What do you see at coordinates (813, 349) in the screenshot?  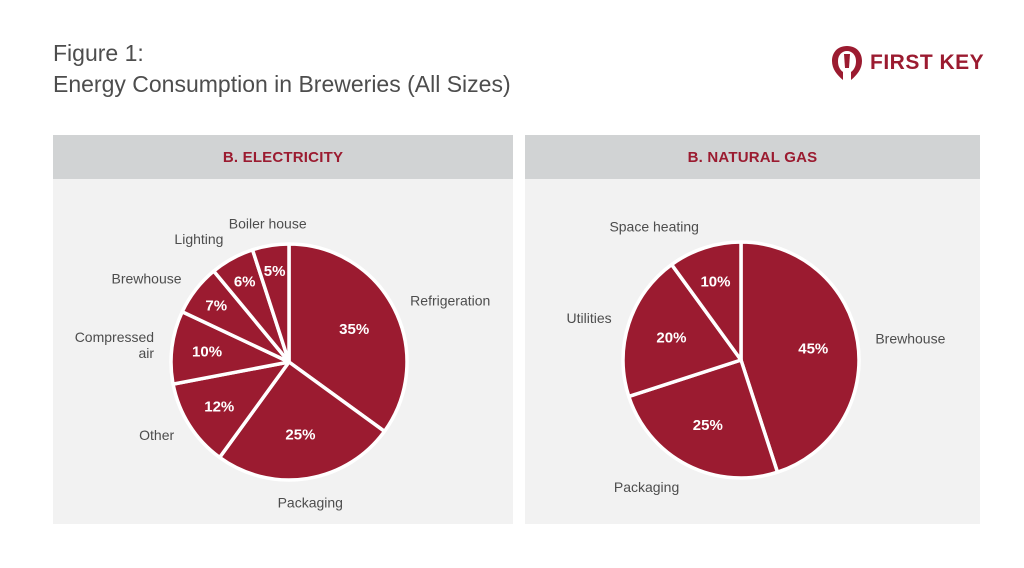 I see `natural-gas-value-label-brewhouse: 45%` at bounding box center [813, 349].